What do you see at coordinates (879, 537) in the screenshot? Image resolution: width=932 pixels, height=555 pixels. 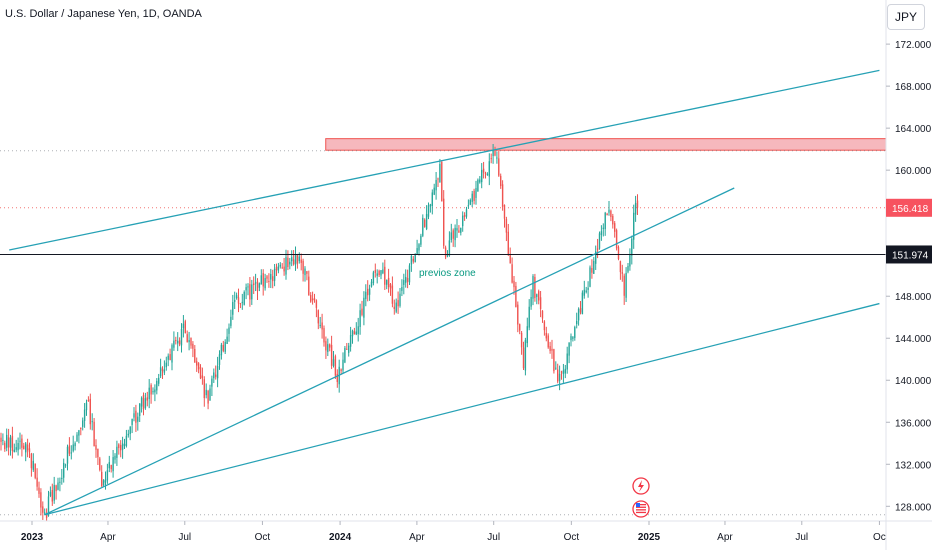 I see `time-tick-label: Oc` at bounding box center [879, 537].